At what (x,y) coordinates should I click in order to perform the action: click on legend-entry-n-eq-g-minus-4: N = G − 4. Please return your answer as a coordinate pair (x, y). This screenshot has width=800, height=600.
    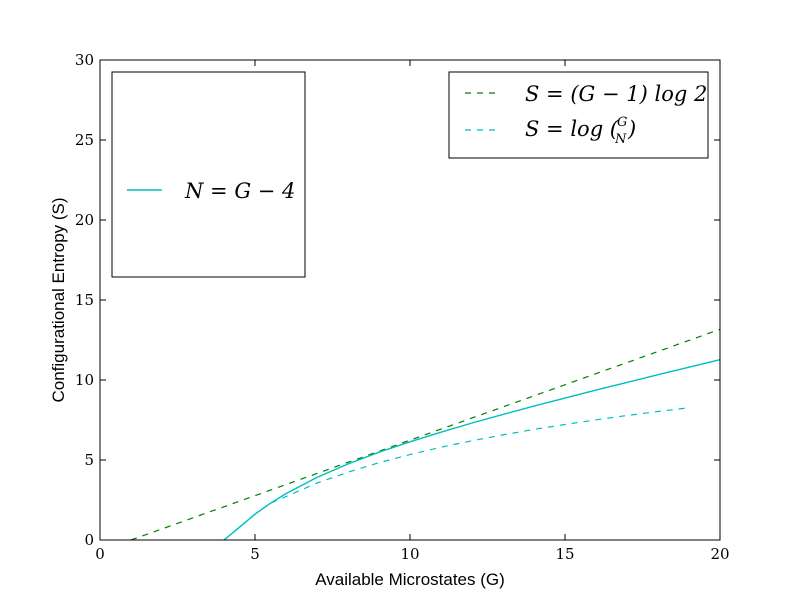
    Looking at the image, I should click on (239, 191).